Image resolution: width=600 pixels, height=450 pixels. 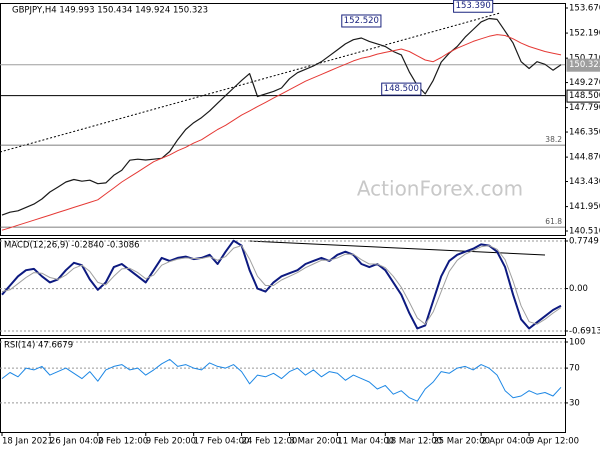 What do you see at coordinates (584, 108) in the screenshot?
I see `y-tick-label: 147.790` at bounding box center [584, 108].